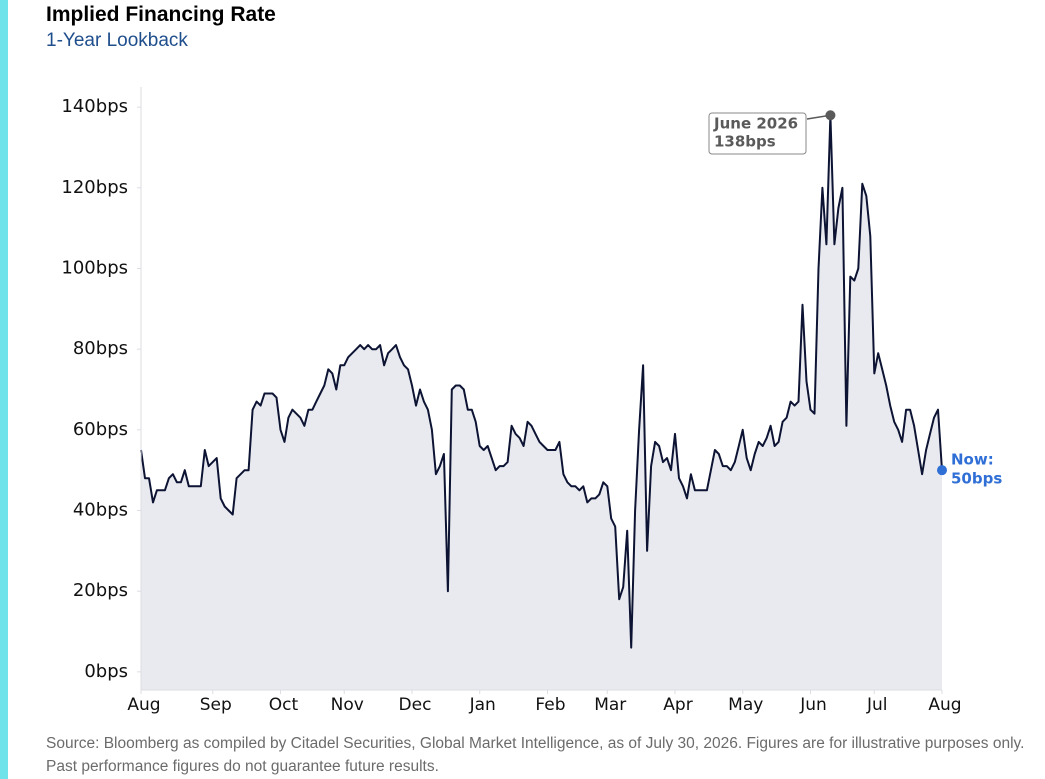 This screenshot has height=779, width=1045. Describe the element at coordinates (161, 14) in the screenshot. I see `chart-title: Implied Financing Rate` at that location.